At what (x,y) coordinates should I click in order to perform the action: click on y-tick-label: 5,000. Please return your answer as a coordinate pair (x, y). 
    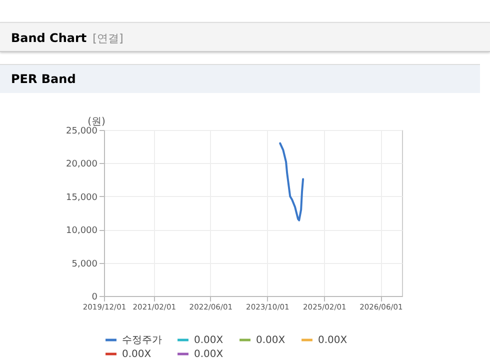
    Looking at the image, I should click on (85, 264).